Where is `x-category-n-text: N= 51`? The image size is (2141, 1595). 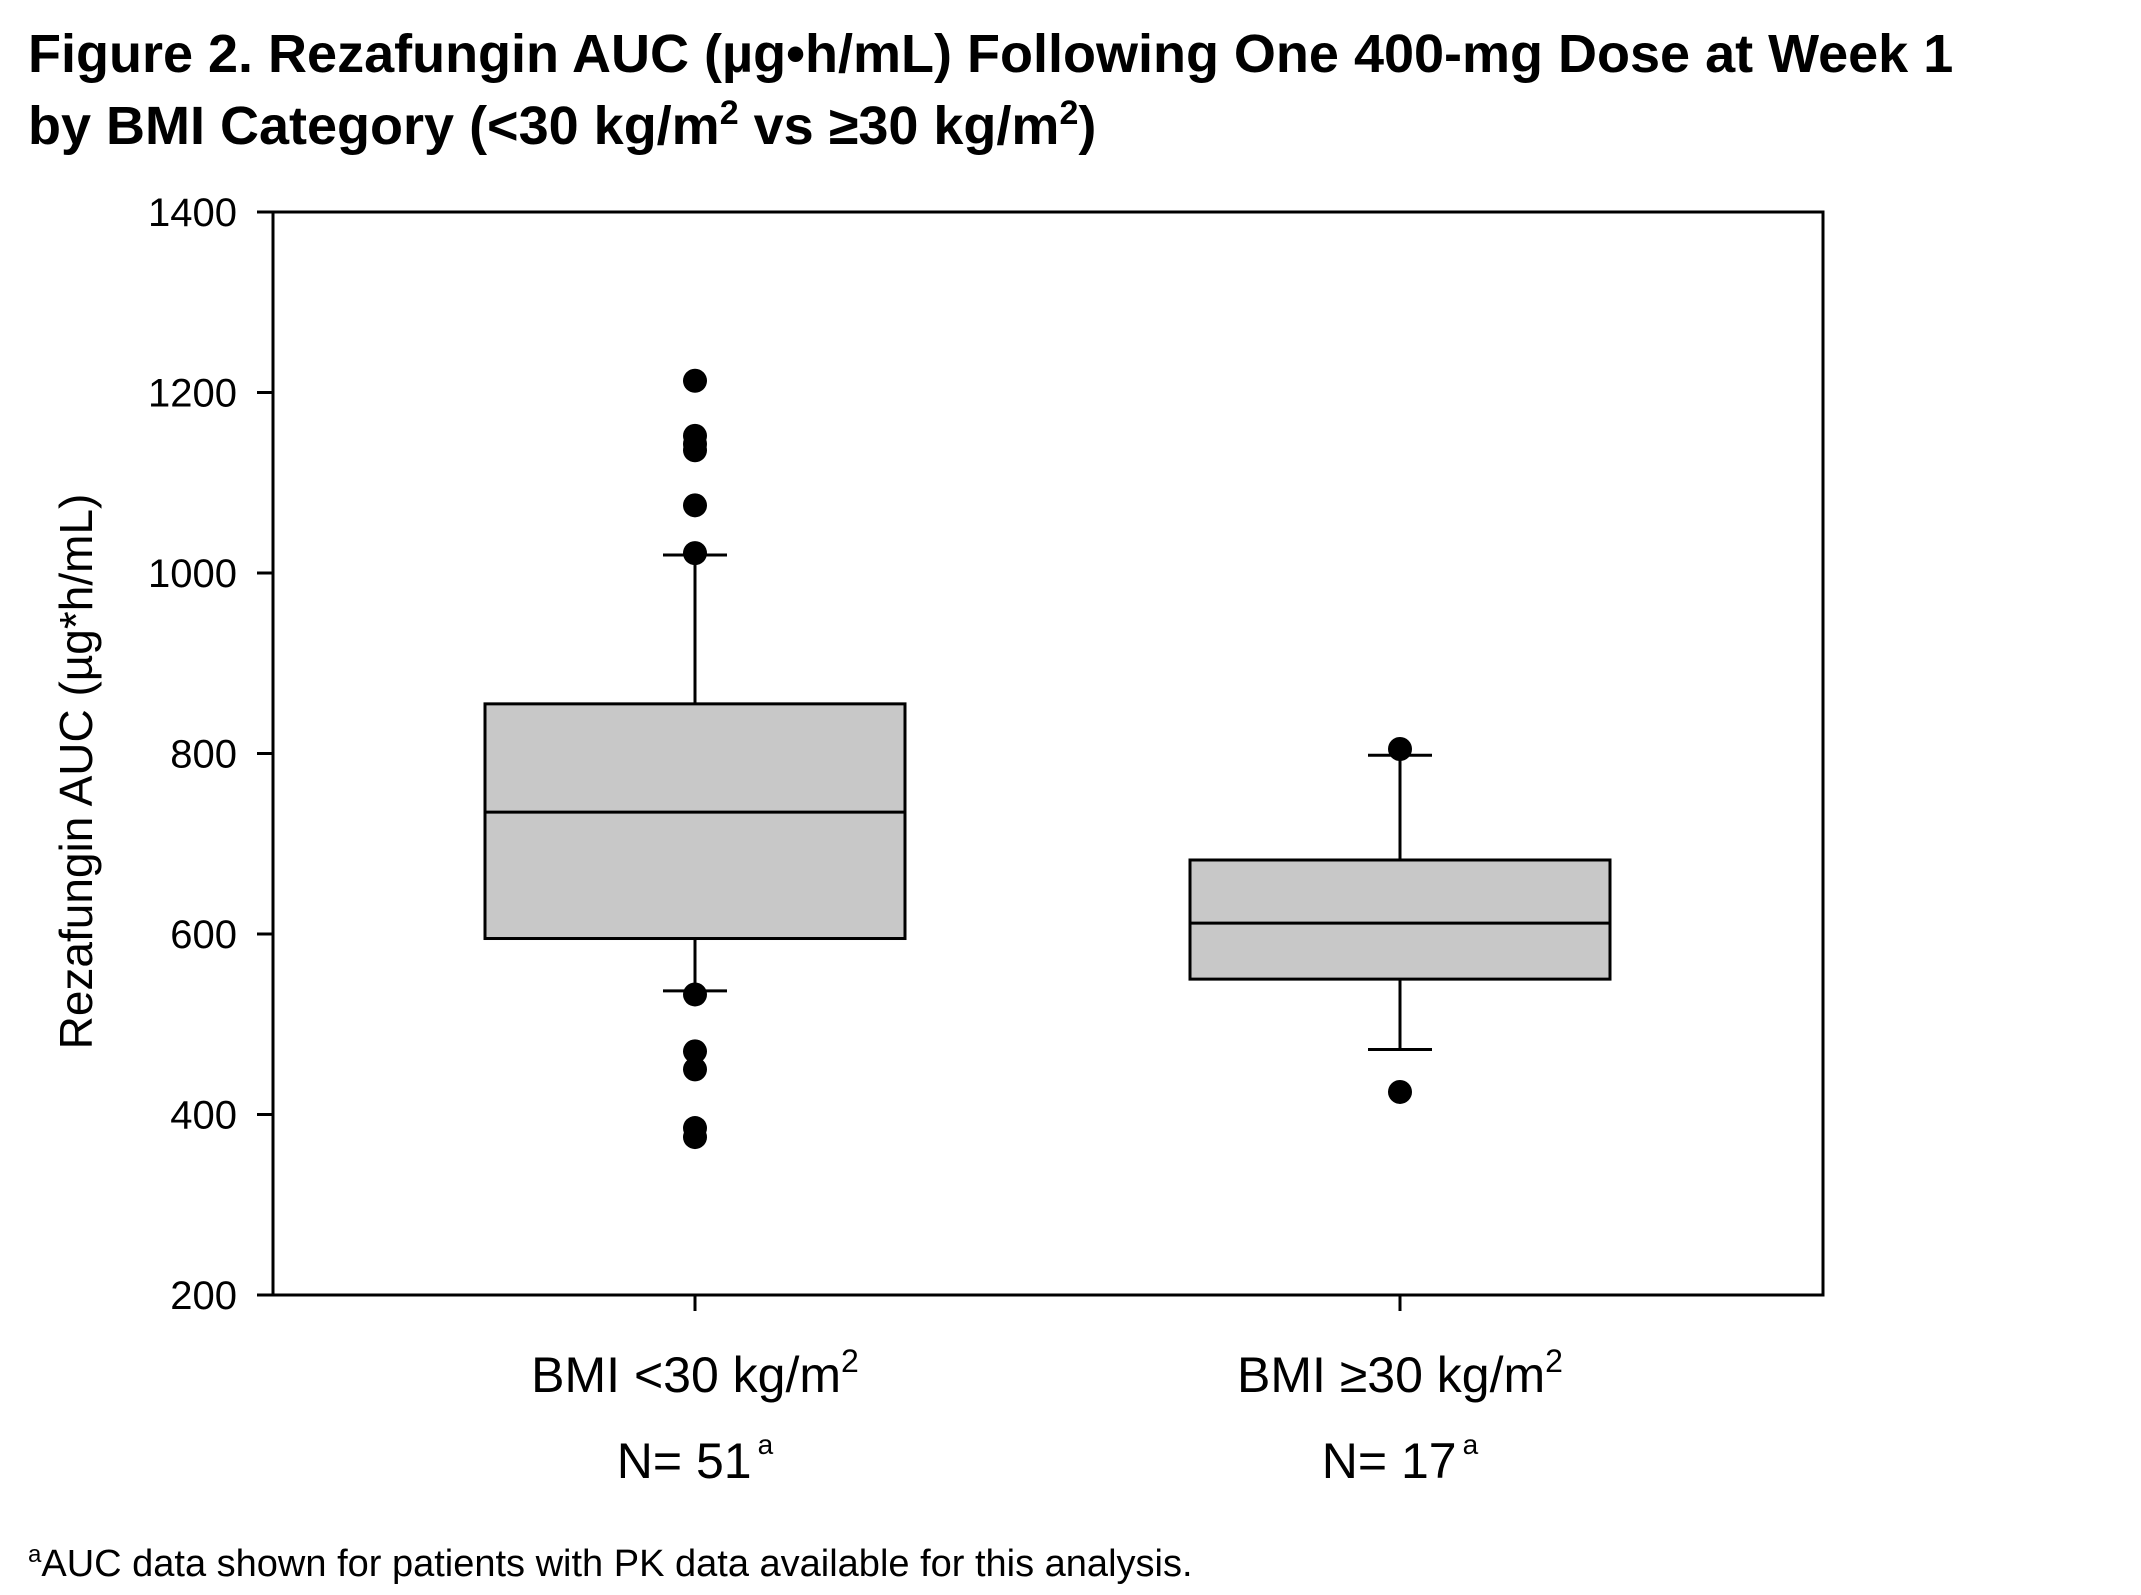 x-category-n-text: N= 51 is located at coordinates (684, 1461).